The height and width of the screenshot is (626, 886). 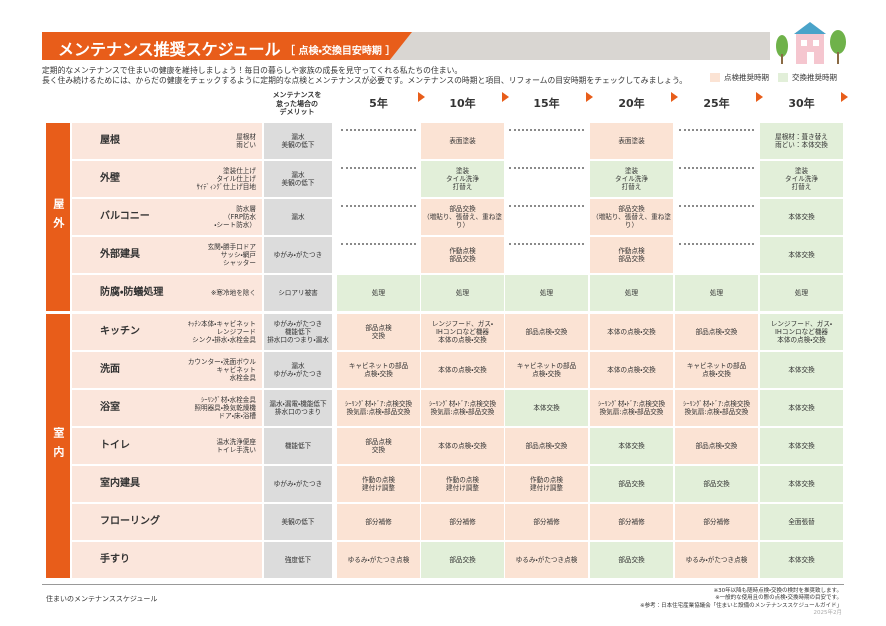 What do you see at coordinates (120, 254) in the screenshot?
I see `row-name: 外部建具` at bounding box center [120, 254].